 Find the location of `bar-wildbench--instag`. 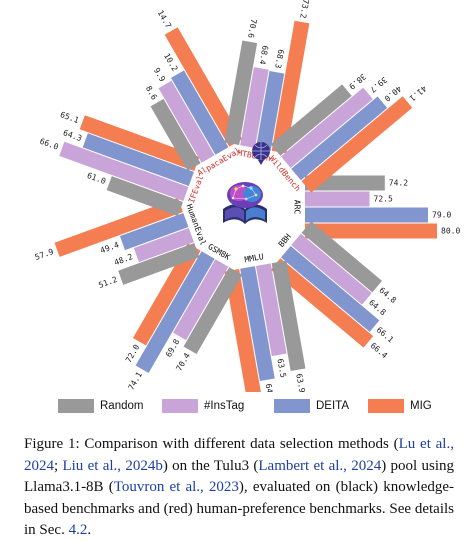

bar-wildbench--instag is located at coordinates (326, 128).